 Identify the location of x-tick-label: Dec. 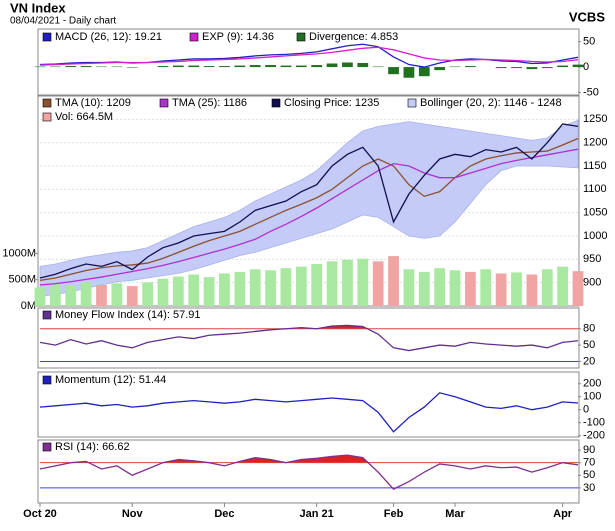
(224, 514).